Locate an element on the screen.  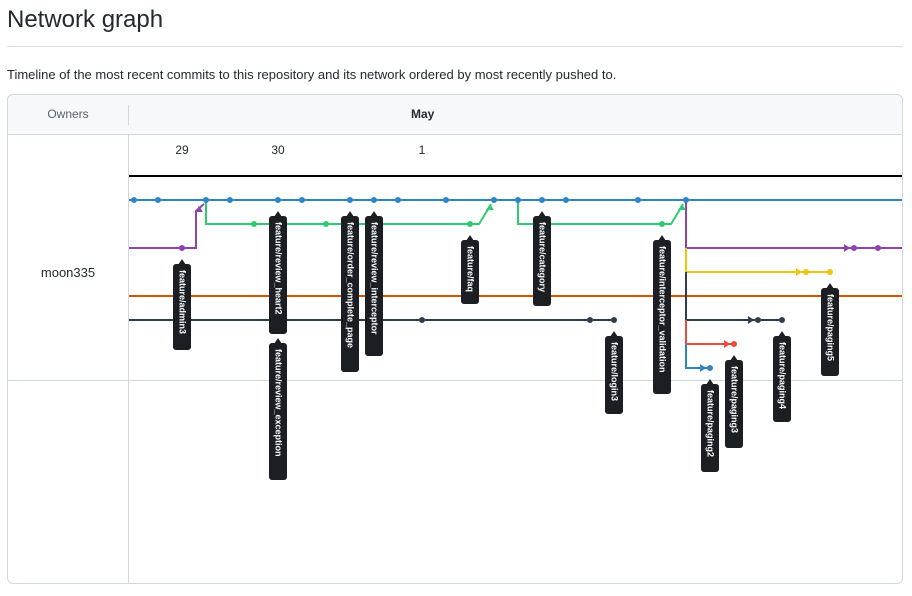
branch-name: feature/paging4 is located at coordinates (783, 375).